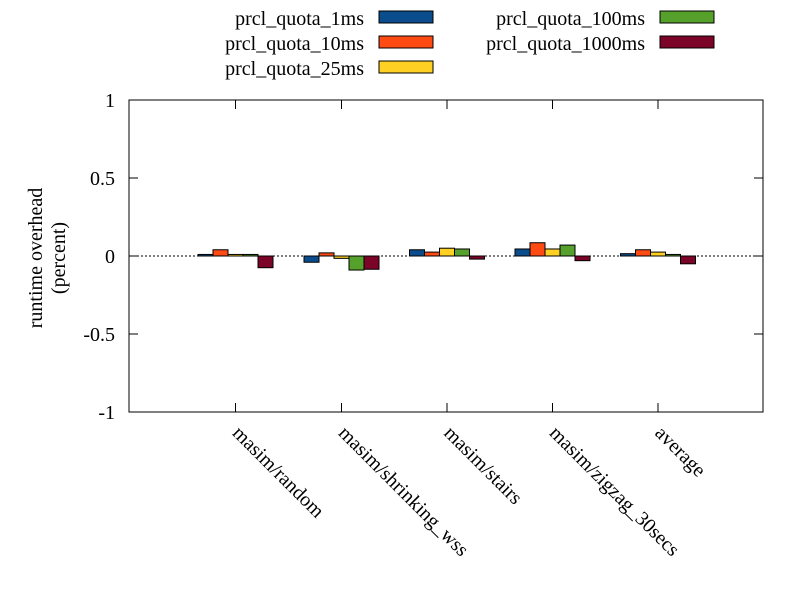 The width and height of the screenshot is (800, 600). Describe the element at coordinates (102, 179) in the screenshot. I see `y-tick-label: 0.5` at that location.